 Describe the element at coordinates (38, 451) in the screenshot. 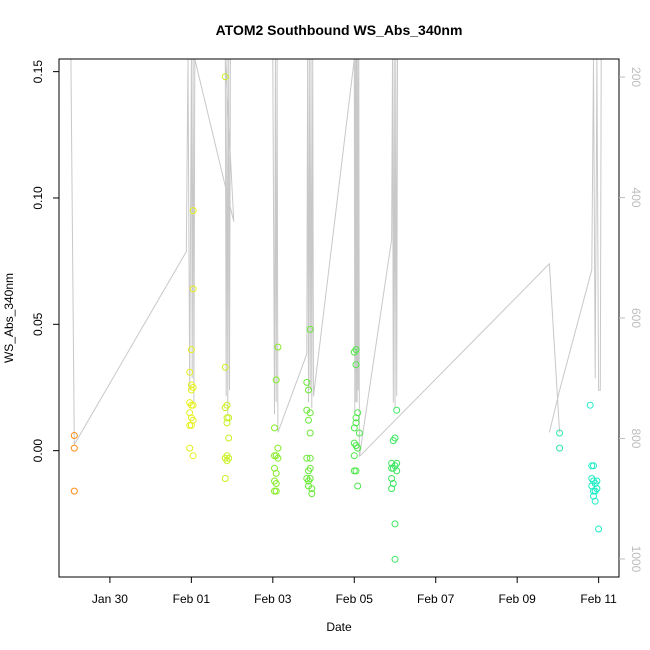

I see `y-tick-label-0: 0.00` at that location.